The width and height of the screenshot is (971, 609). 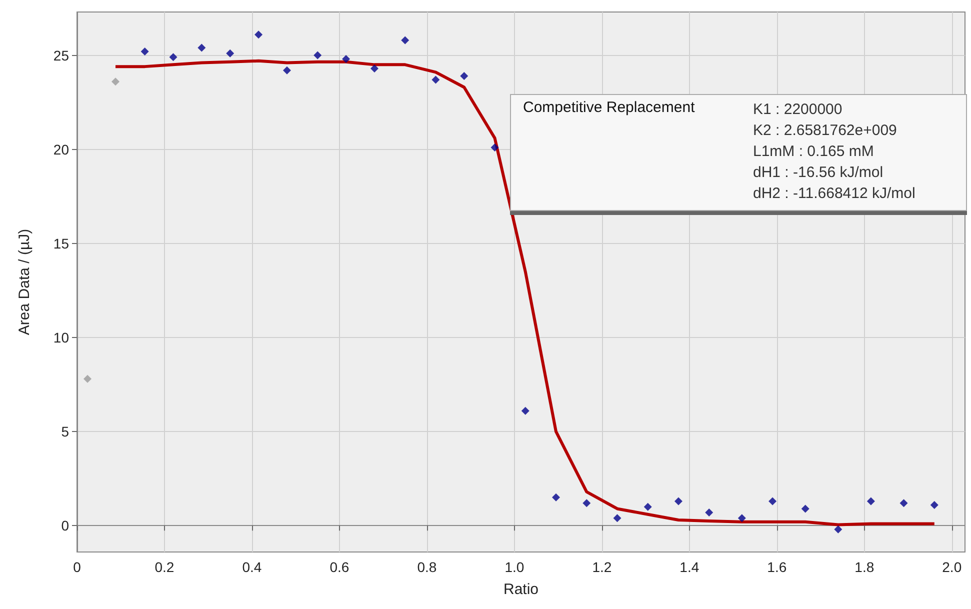 What do you see at coordinates (864, 567) in the screenshot?
I see `x-tick-label: 1.8` at bounding box center [864, 567].